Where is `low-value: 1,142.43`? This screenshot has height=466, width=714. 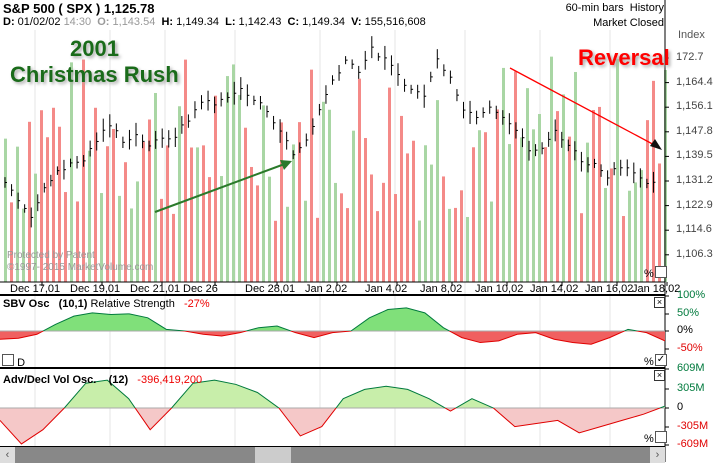 low-value: 1,142.43 is located at coordinates (260, 22).